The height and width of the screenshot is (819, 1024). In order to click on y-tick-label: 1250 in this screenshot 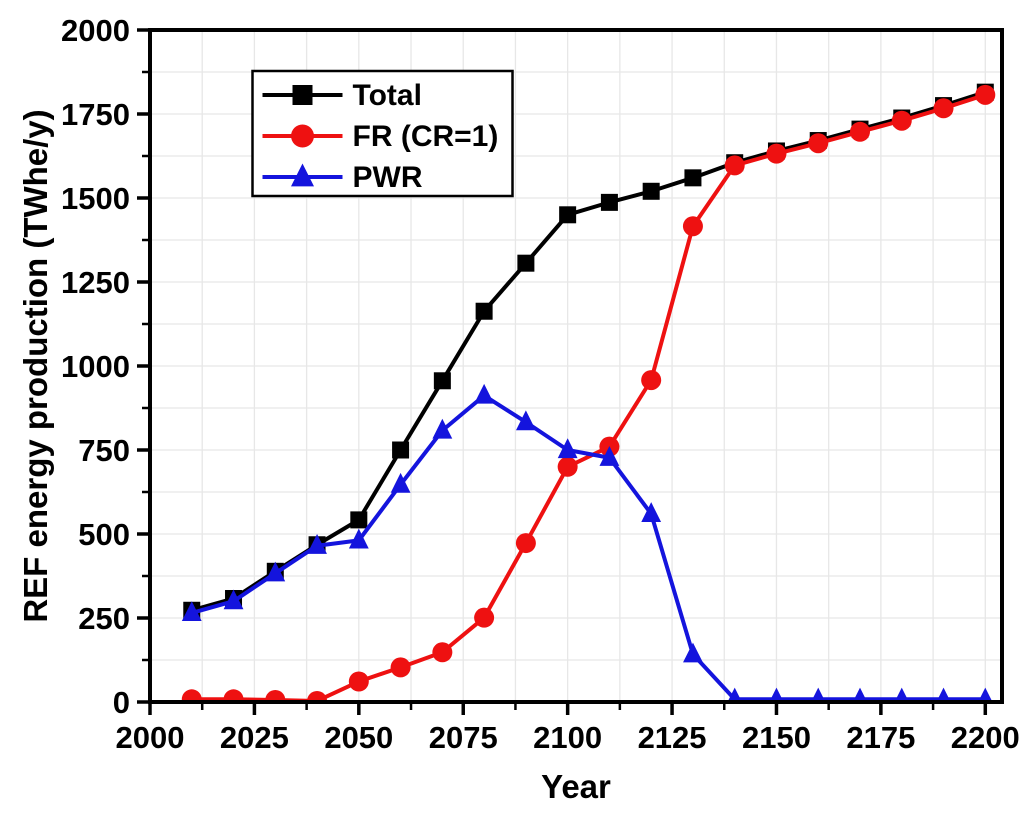, I will do `click(95, 282)`.